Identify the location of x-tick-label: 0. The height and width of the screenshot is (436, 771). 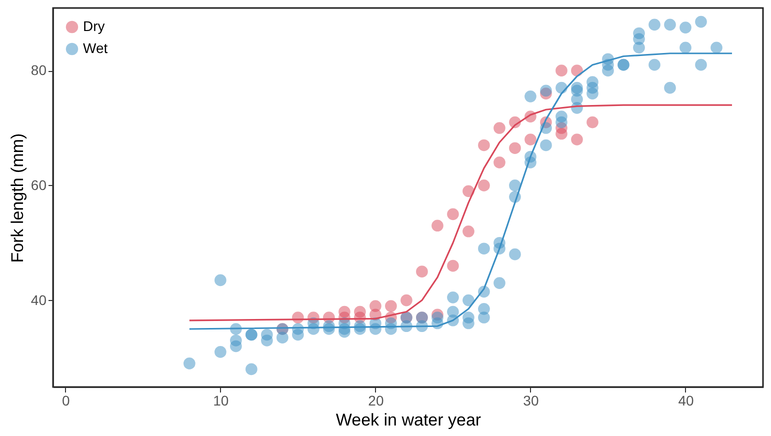
(66, 400).